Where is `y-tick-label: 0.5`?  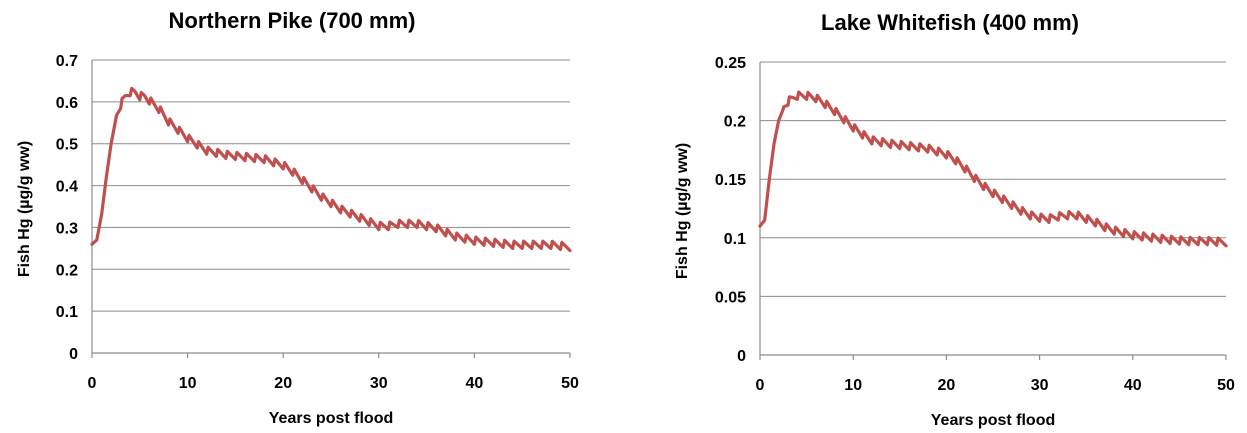
y-tick-label: 0.5 is located at coordinates (67, 145).